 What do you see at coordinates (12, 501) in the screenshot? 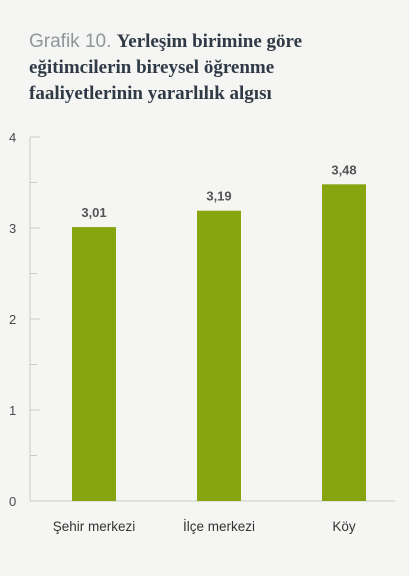
I see `y-tick-label: 0` at bounding box center [12, 501].